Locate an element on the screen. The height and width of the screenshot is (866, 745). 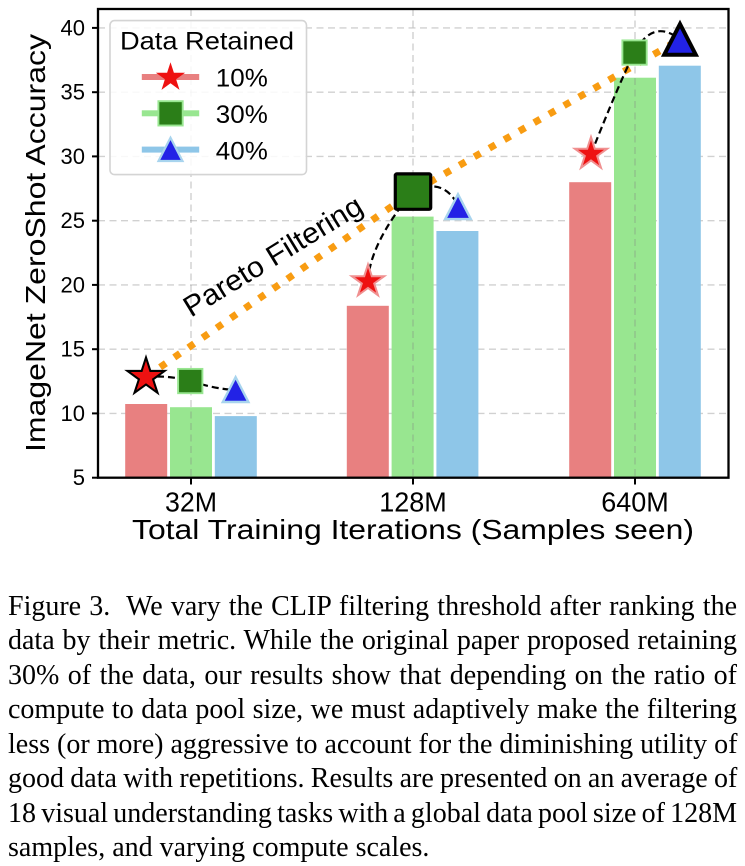
svg-text: Data Retained is located at coordinates (207, 42).